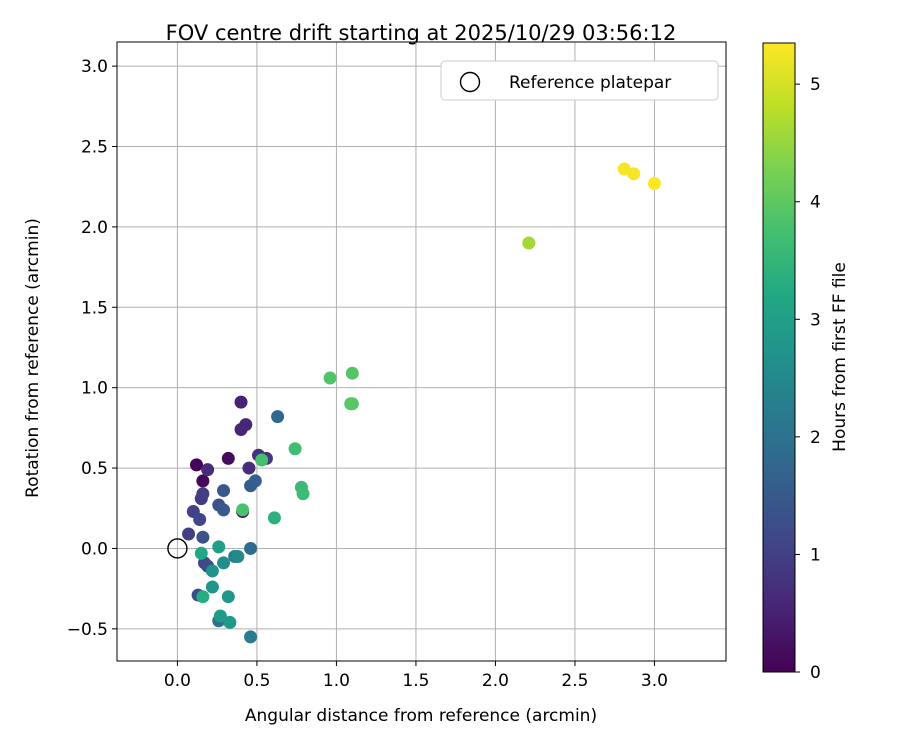 This screenshot has width=900, height=750. What do you see at coordinates (654, 681) in the screenshot?
I see `x-tick-label: 3.0` at bounding box center [654, 681].